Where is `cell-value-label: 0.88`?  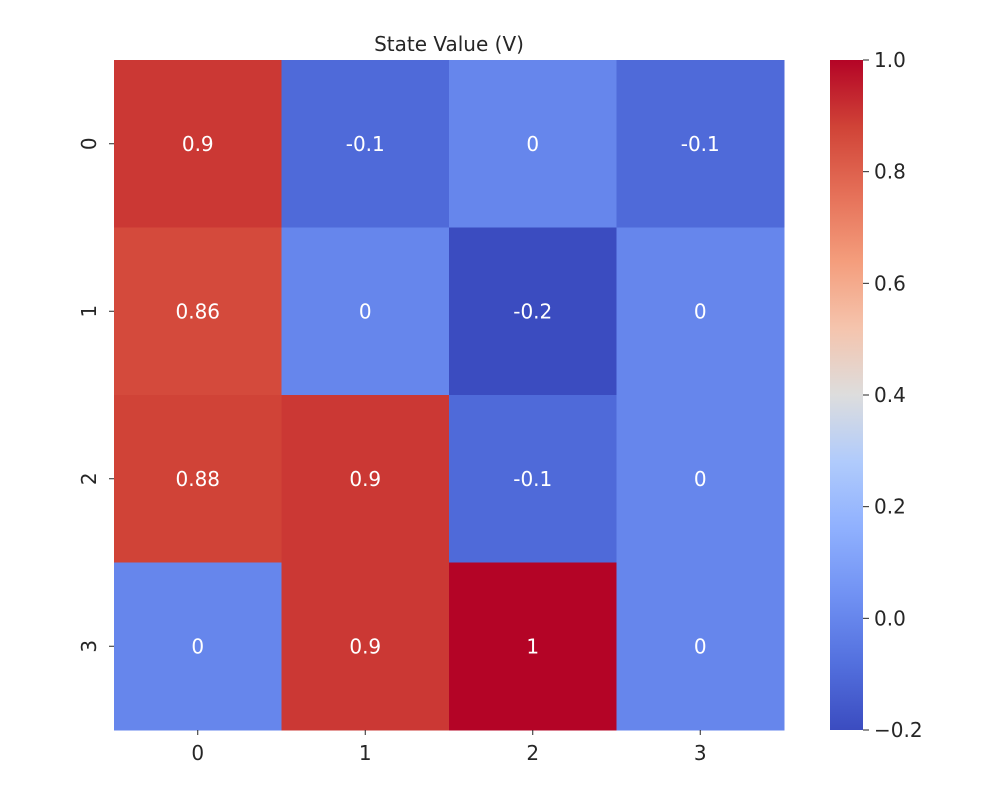
cell-value-label: 0.88 is located at coordinates (197, 479).